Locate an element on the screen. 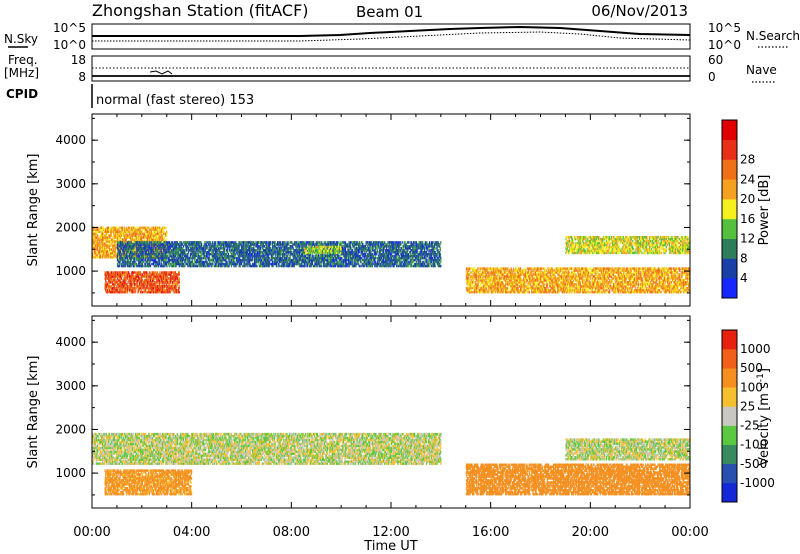  cpid-label: CPID is located at coordinates (22, 94).